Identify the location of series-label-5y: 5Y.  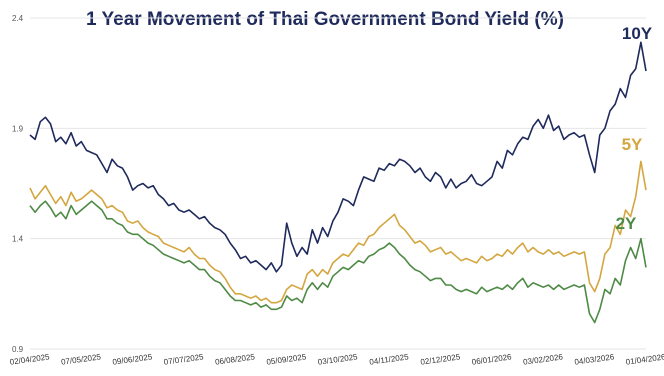
(632, 144).